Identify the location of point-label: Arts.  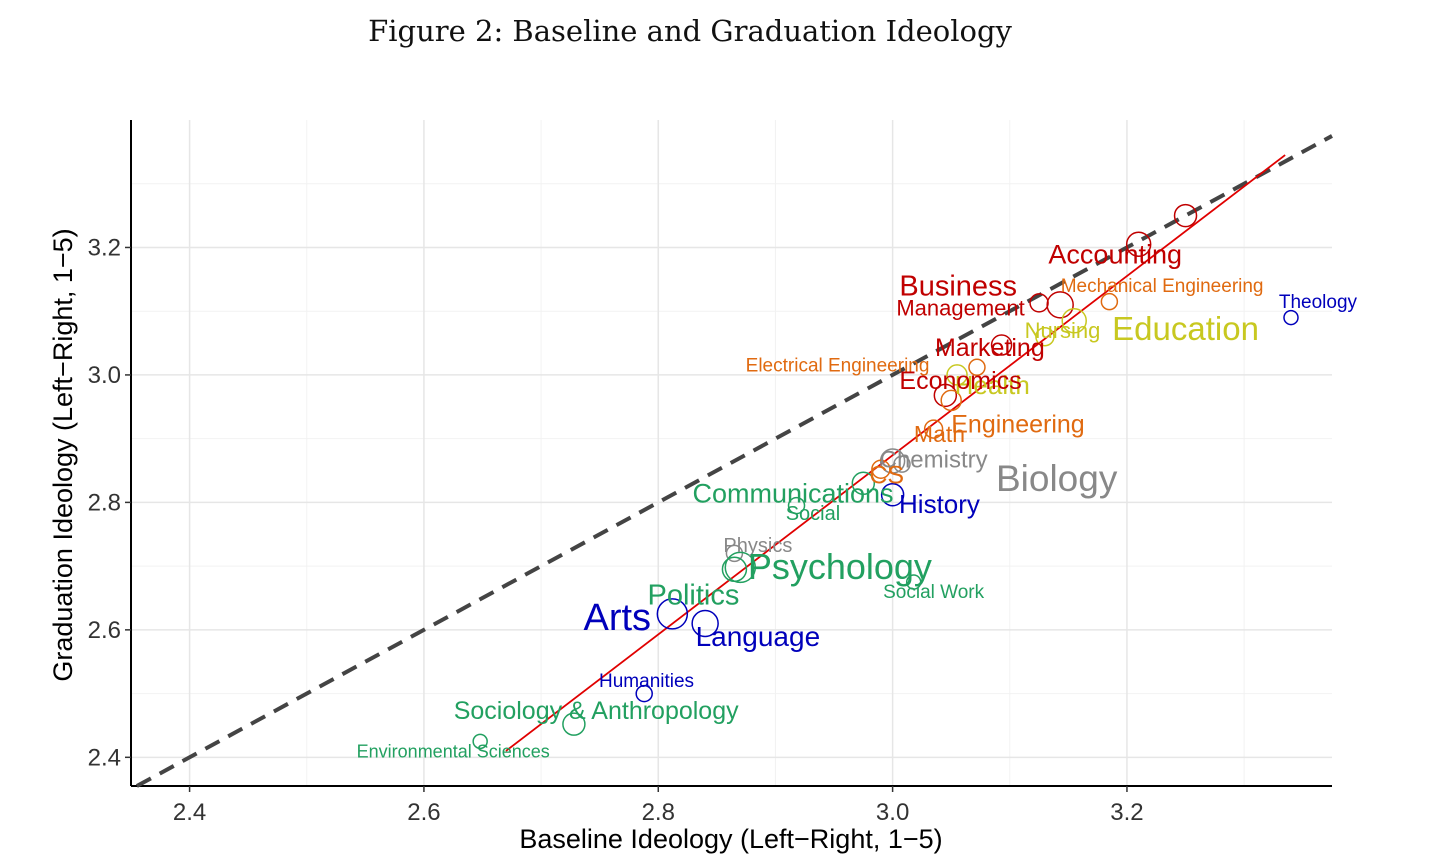
(617, 618).